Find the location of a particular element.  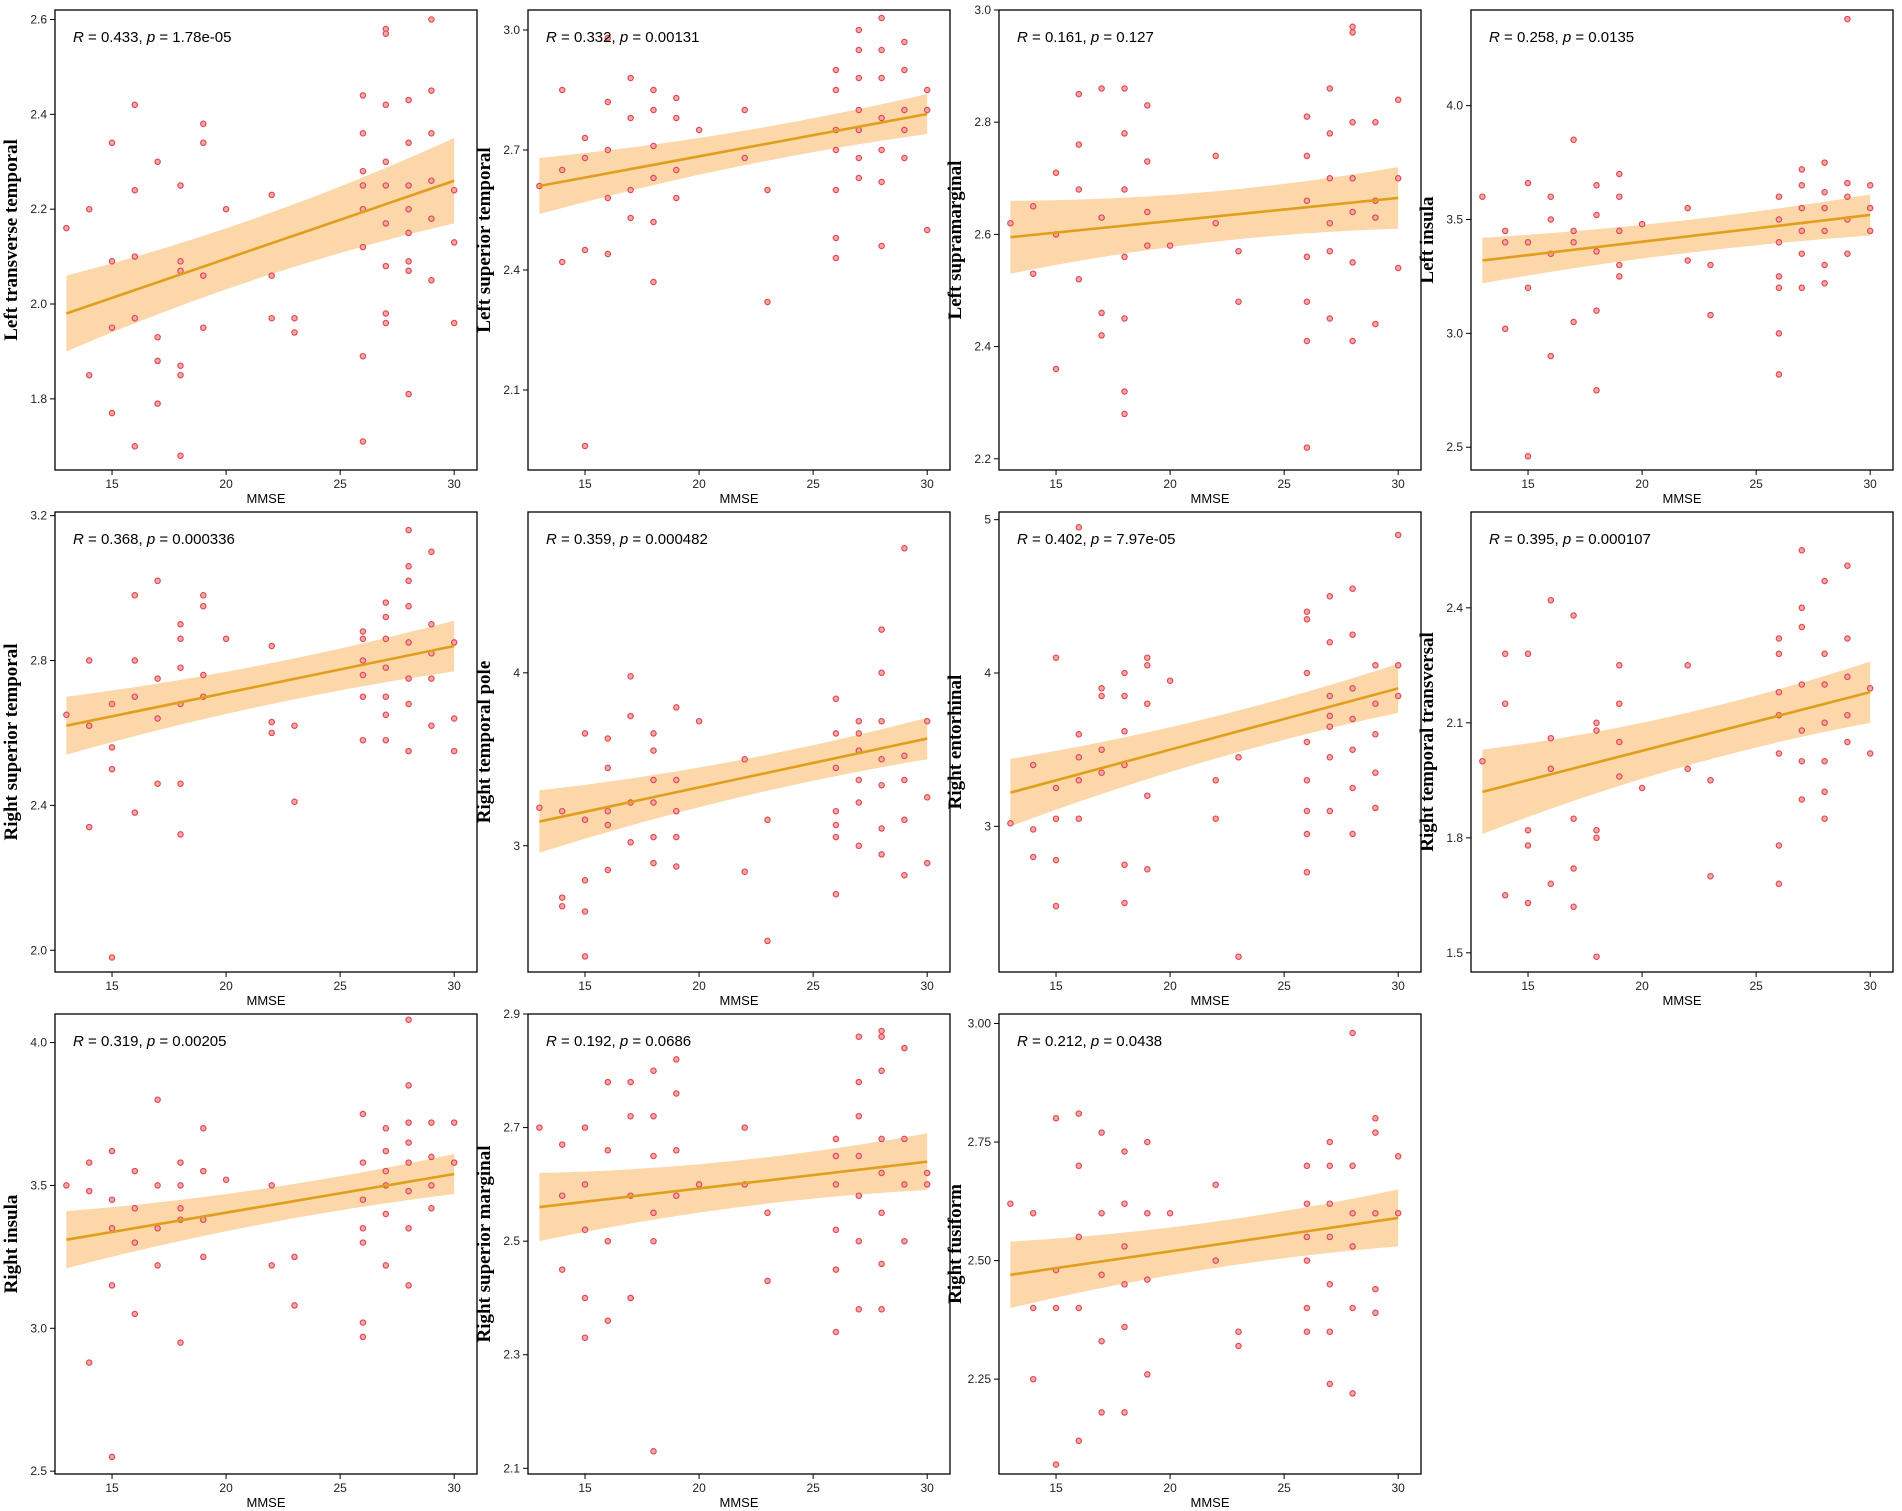

regression-line is located at coordinates (733, 150).